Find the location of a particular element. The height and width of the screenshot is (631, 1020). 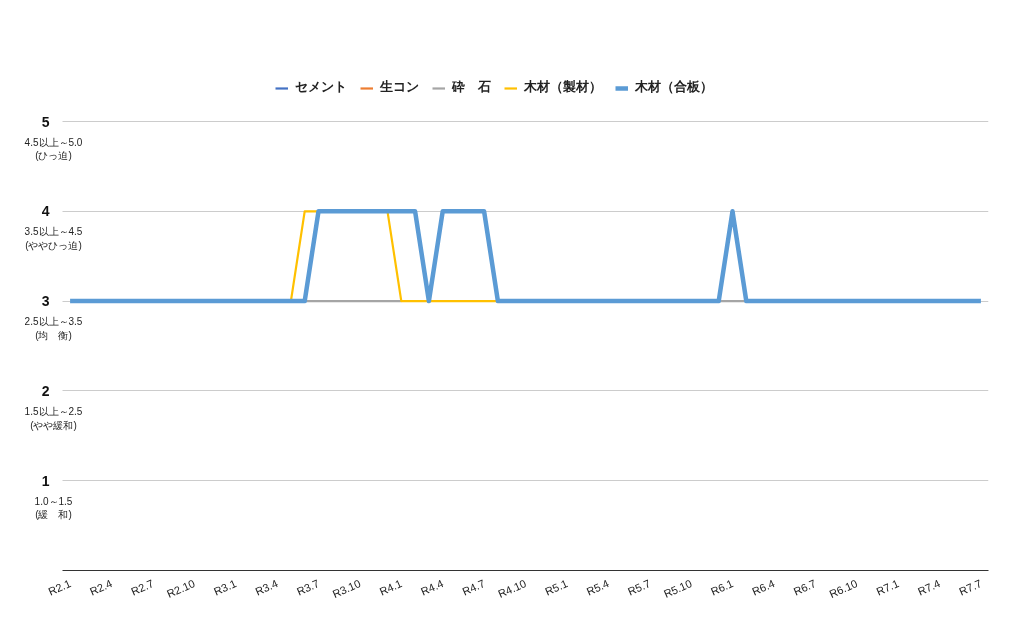

x-tick-label: R3.1 is located at coordinates (225, 587).